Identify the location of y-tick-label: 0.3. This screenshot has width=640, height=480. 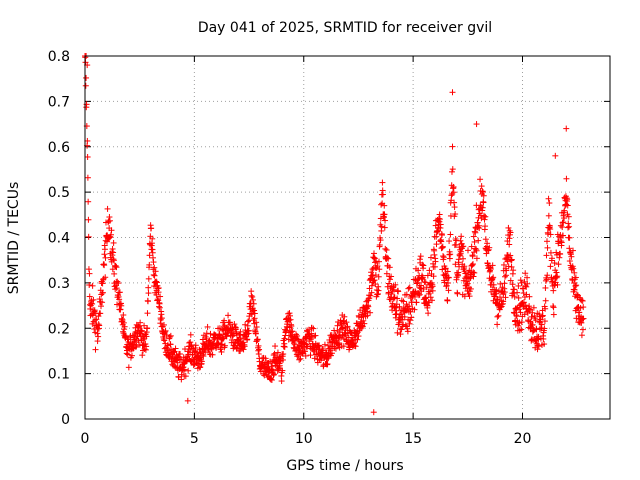
(59, 284).